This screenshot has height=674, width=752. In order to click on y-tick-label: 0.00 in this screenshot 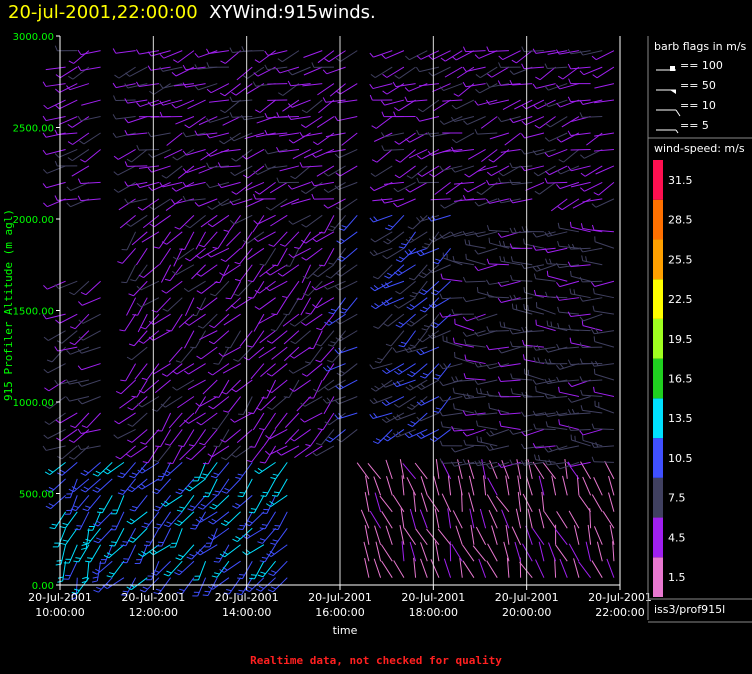, I will do `click(43, 586)`.